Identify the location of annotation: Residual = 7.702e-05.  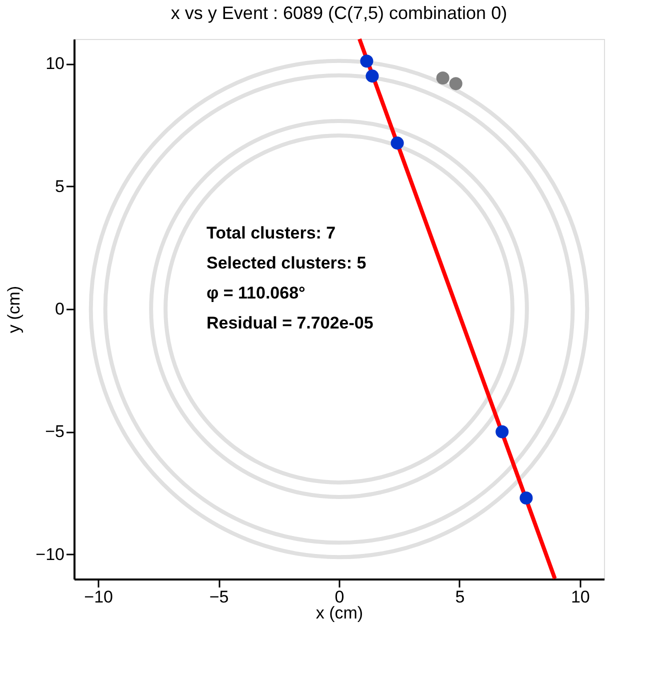
(290, 322).